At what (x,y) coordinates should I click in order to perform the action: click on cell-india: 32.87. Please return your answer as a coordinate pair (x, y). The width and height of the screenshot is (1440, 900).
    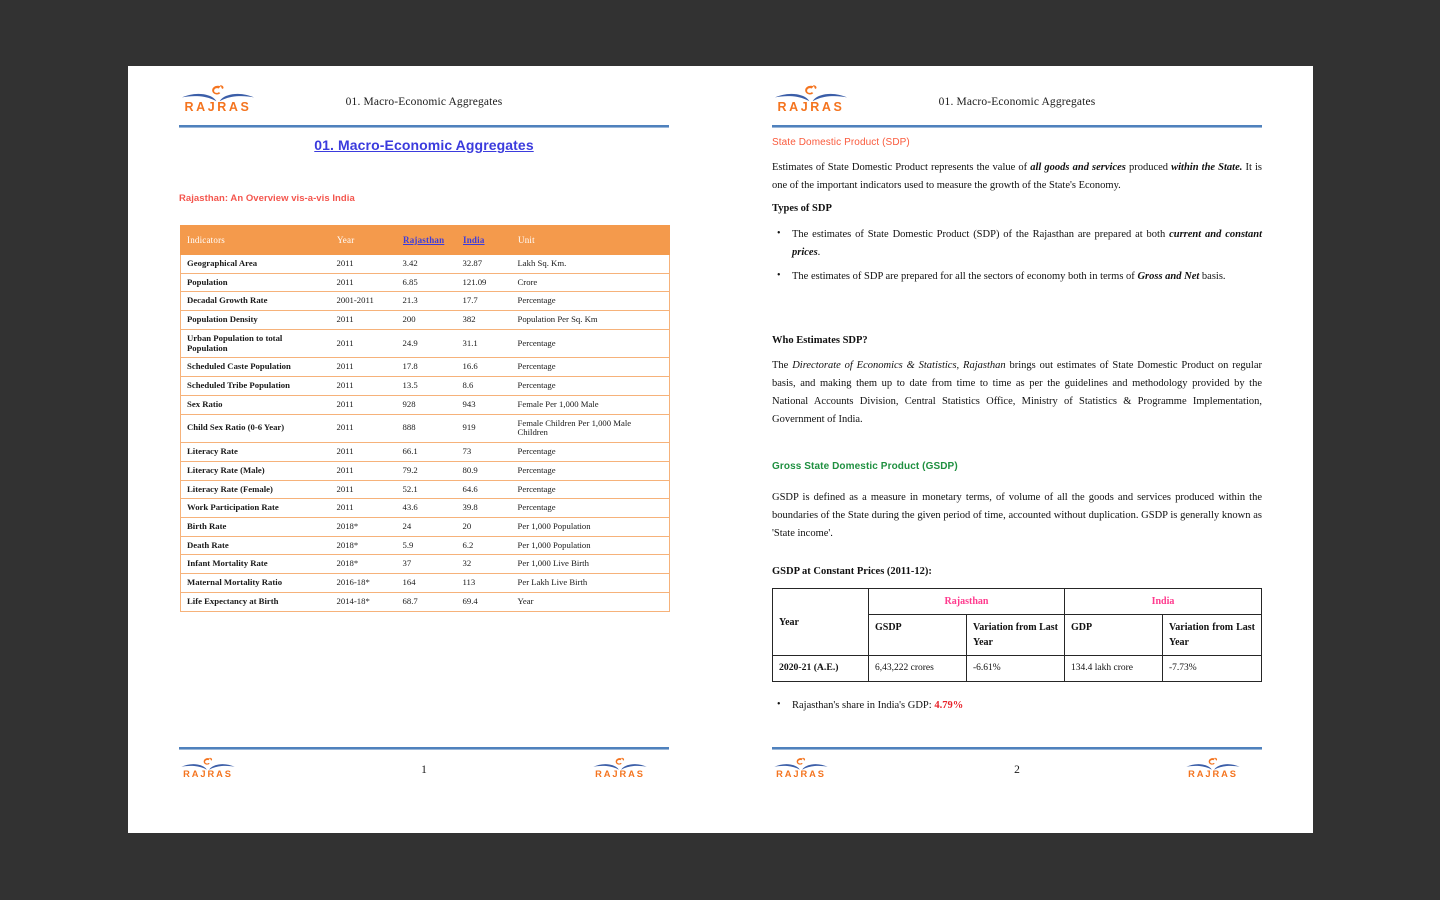
    Looking at the image, I should click on (484, 264).